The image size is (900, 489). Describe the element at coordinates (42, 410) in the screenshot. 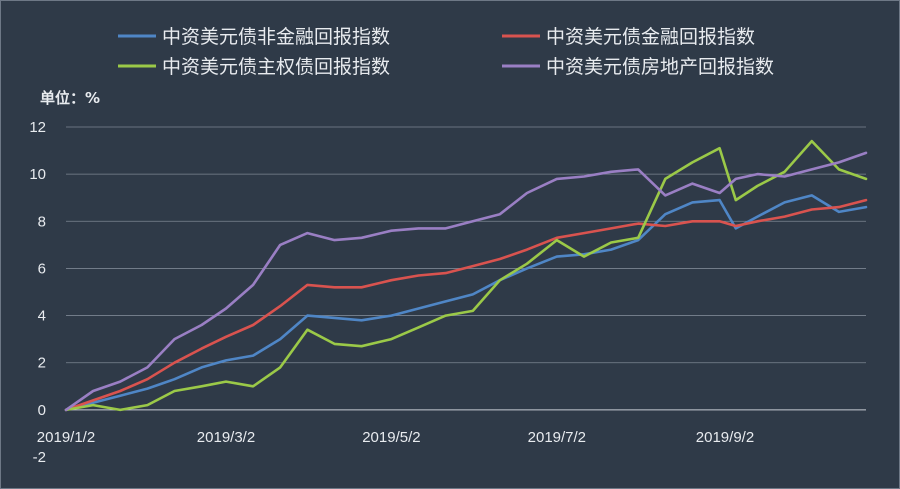

I see `y-tick-label: 0` at that location.